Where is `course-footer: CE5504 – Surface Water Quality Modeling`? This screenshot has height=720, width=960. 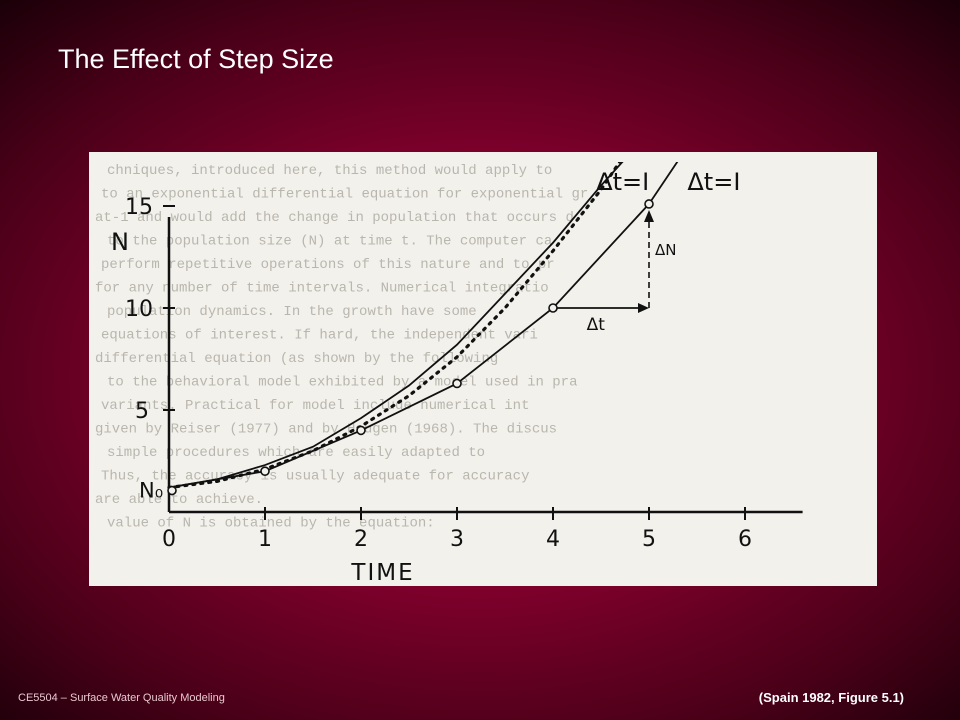 course-footer: CE5504 – Surface Water Quality Modeling is located at coordinates (121, 698).